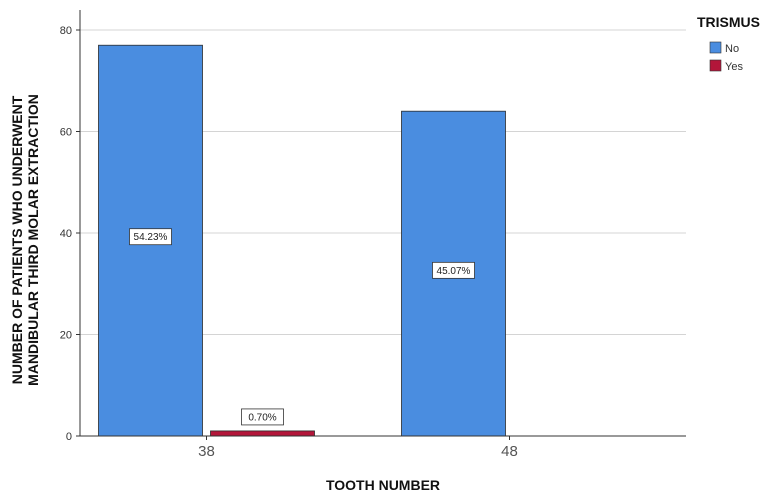 The width and height of the screenshot is (773, 497). What do you see at coordinates (715, 47) in the screenshot?
I see `legend-swatch-no` at bounding box center [715, 47].